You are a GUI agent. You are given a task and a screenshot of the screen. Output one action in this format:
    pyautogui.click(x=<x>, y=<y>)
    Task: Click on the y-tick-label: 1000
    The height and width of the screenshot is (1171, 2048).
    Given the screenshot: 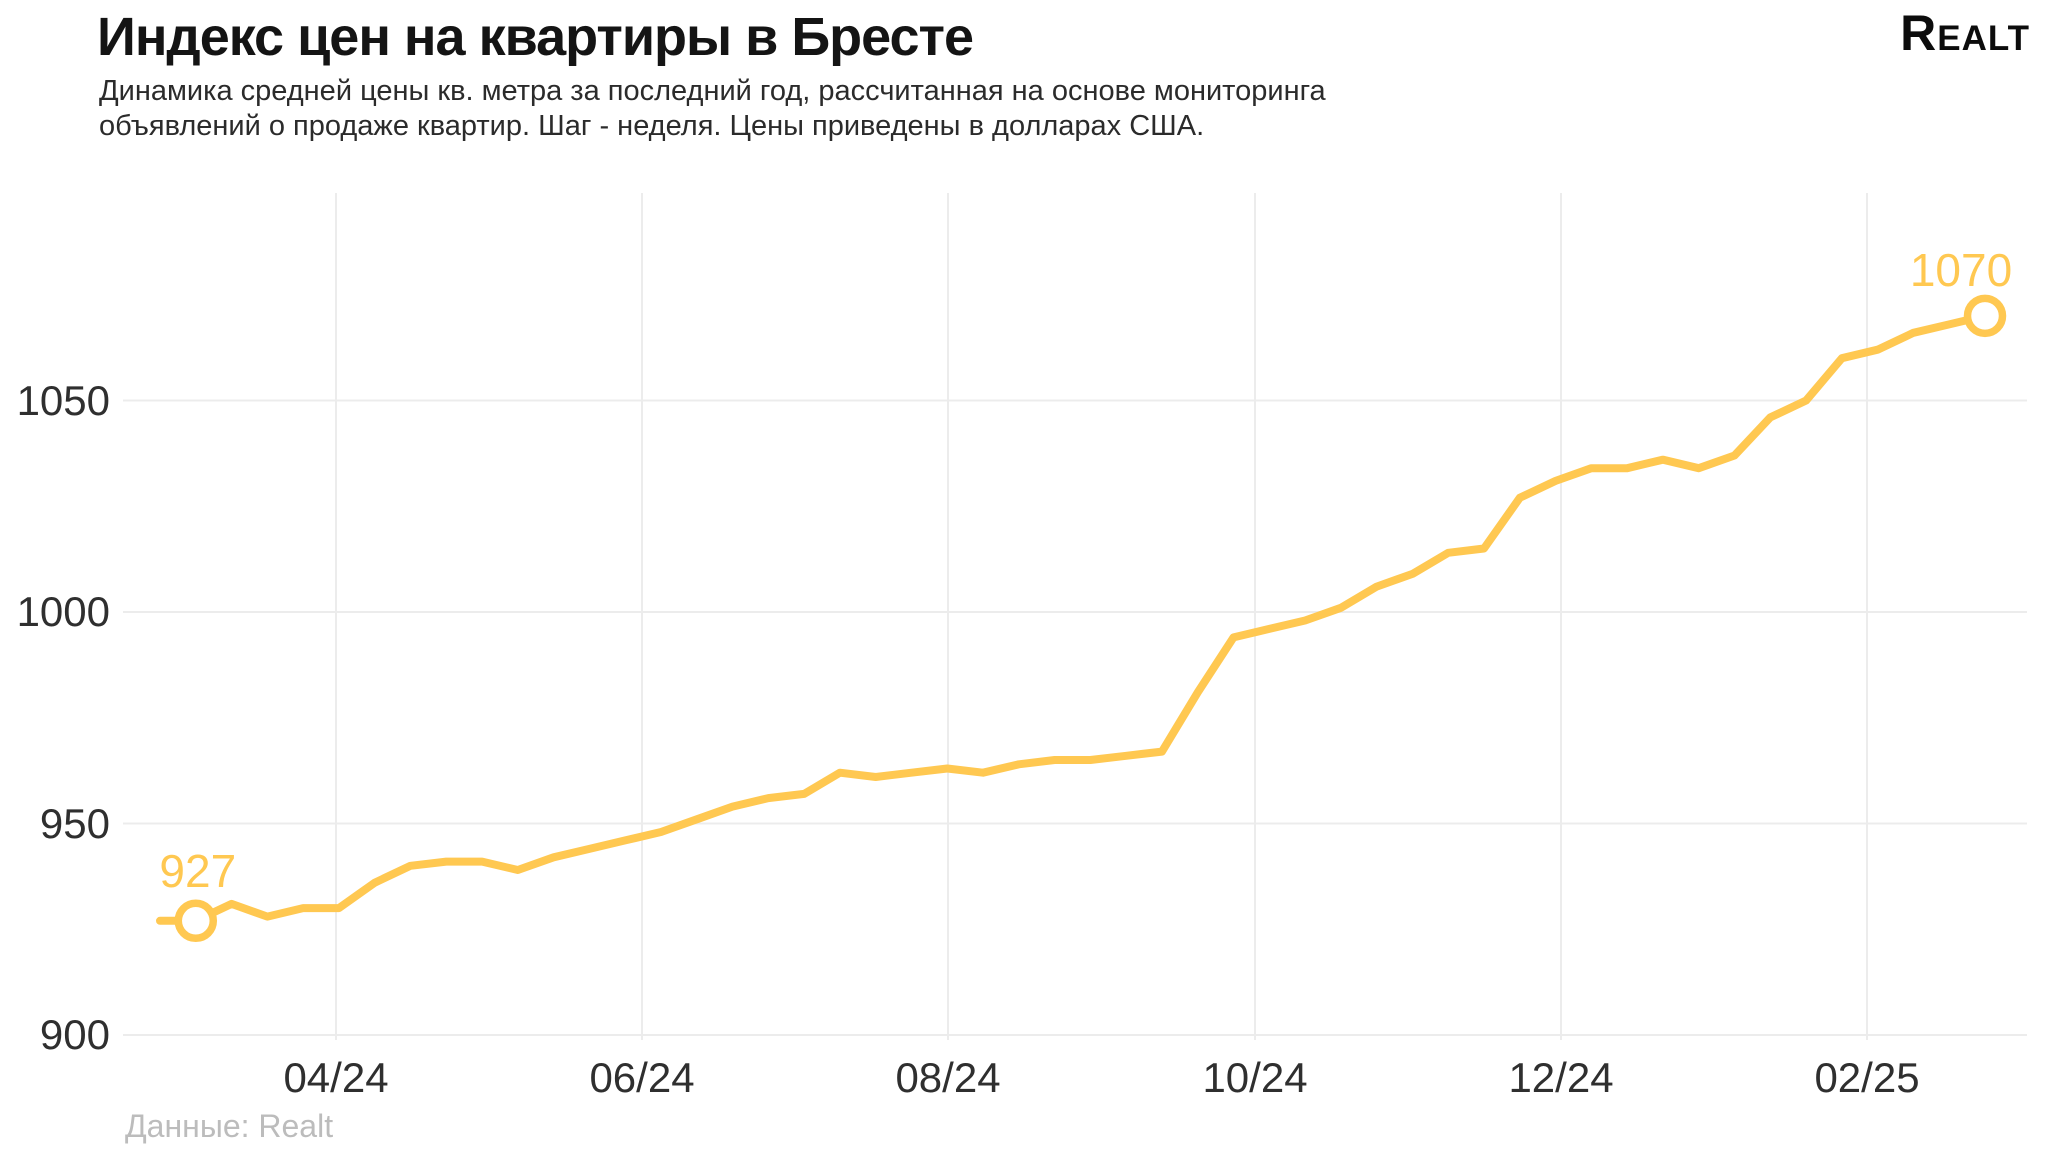 What is the action you would take?
    pyautogui.click(x=63, y=611)
    